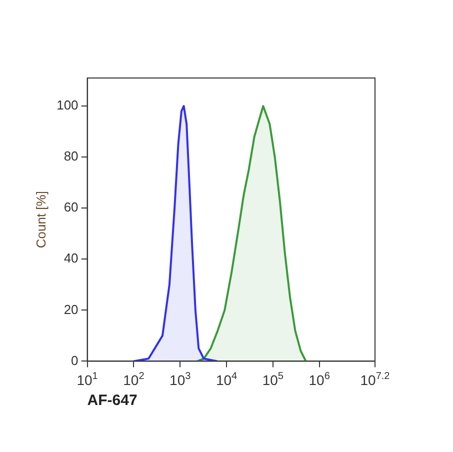 This screenshot has width=453, height=452. What do you see at coordinates (71, 309) in the screenshot?
I see `y-tick-label: 20` at bounding box center [71, 309].